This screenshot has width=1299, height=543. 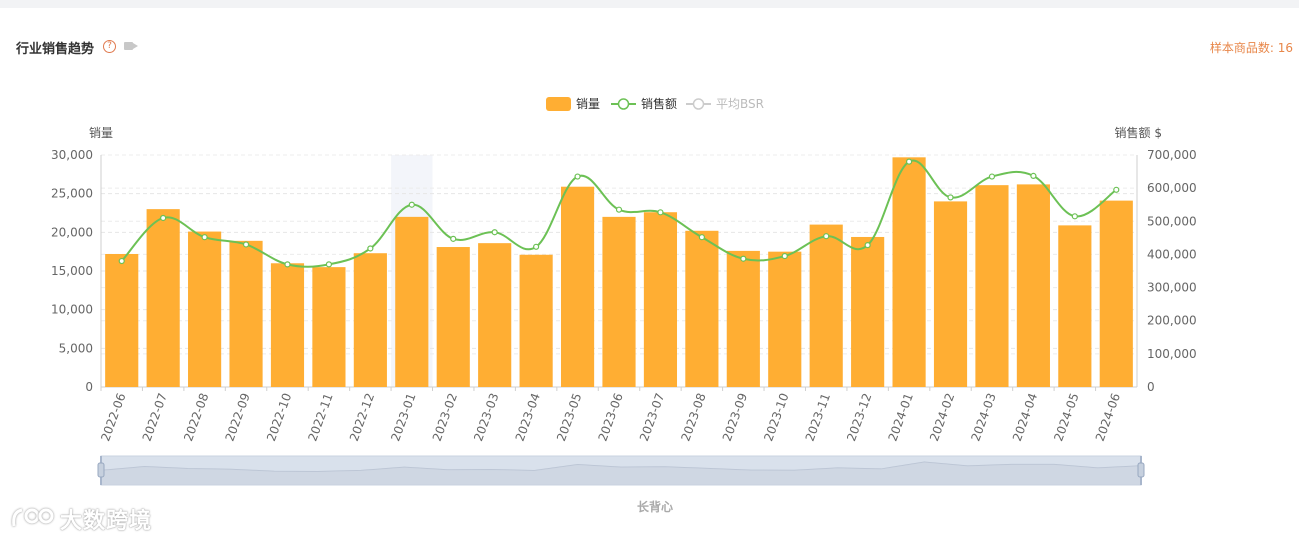 What do you see at coordinates (1172, 288) in the screenshot?
I see `y-right-tick-label: 300,000` at bounding box center [1172, 288].